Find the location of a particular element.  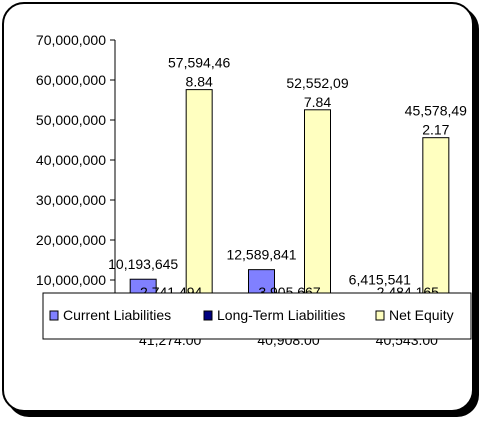

y-tick-label: 60,000,000 is located at coordinates (71, 80).